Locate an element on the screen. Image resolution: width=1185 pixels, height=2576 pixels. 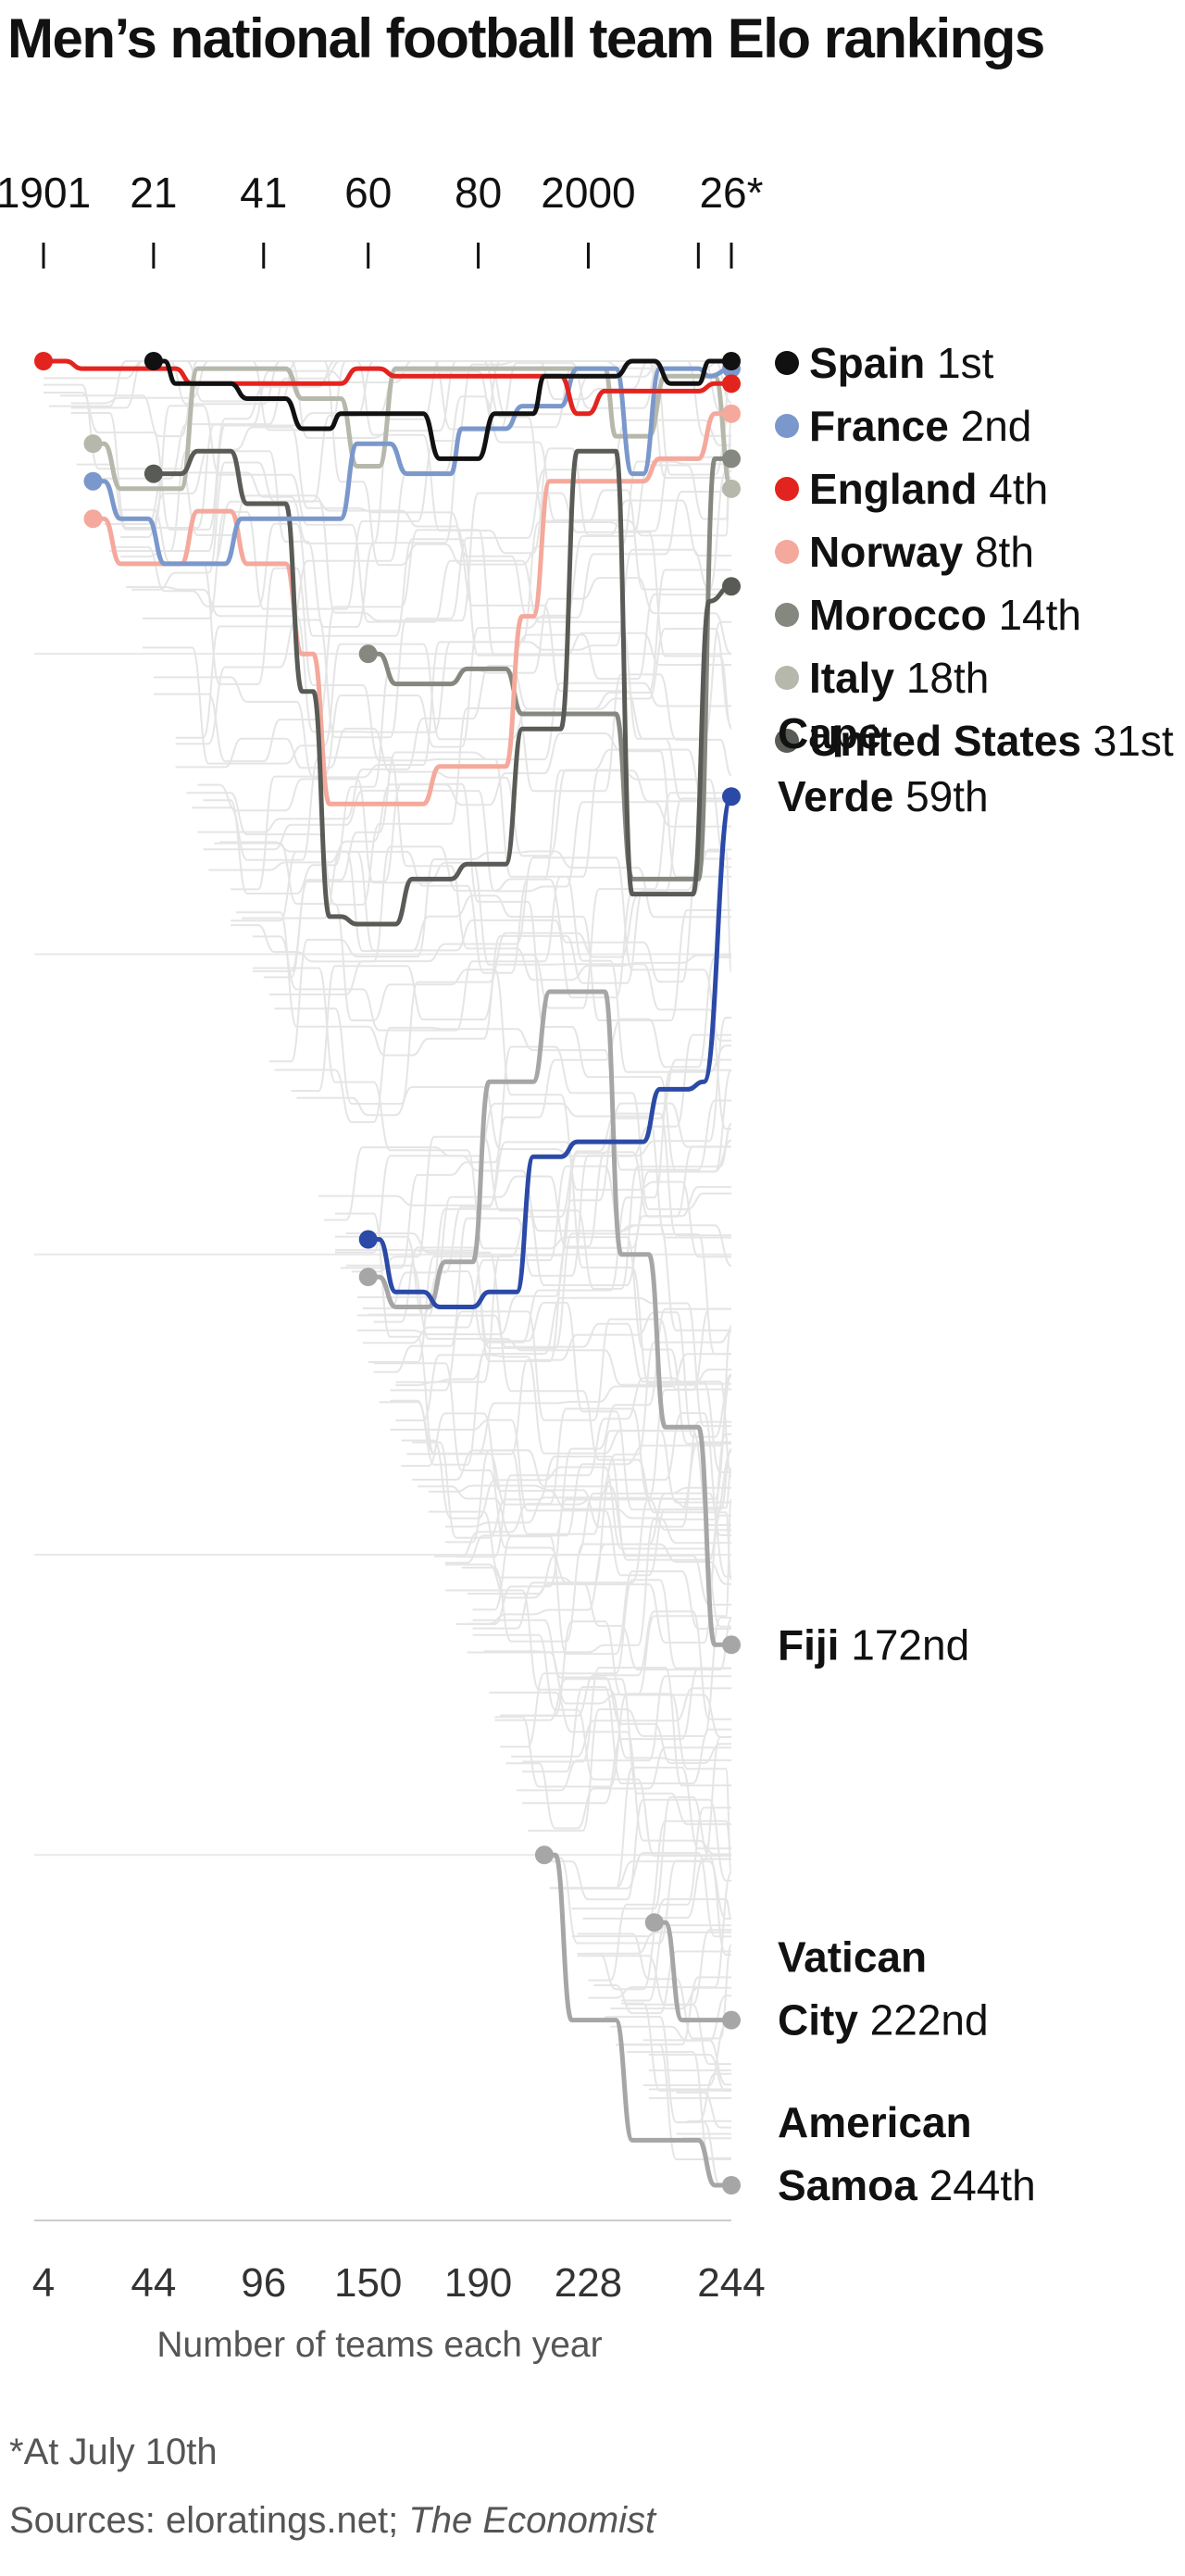
series-name: Fiji is located at coordinates (808, 1644).